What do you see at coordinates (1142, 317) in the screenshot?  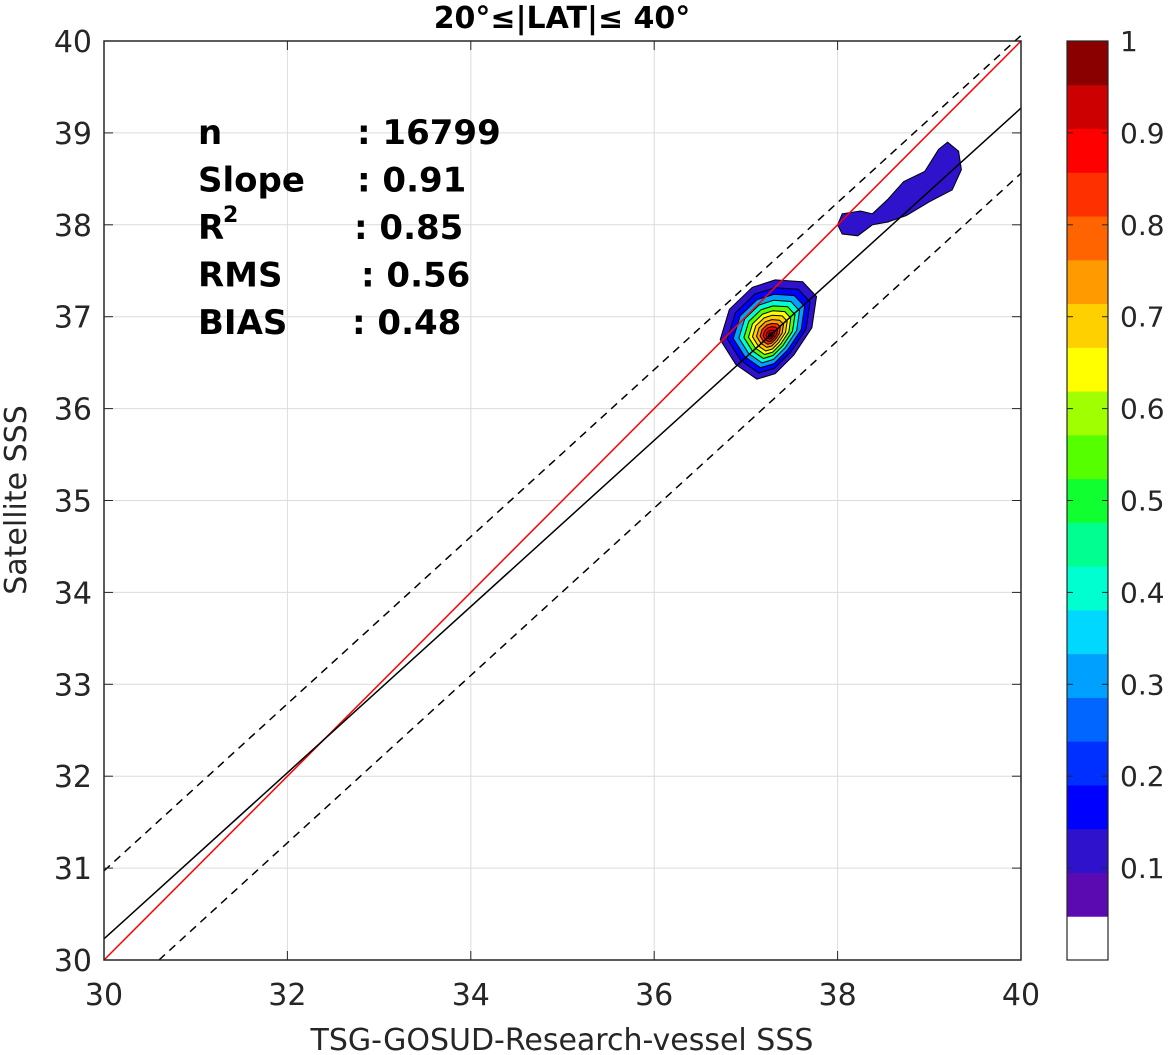 I see `colorbar-tick-label: 0.7` at bounding box center [1142, 317].